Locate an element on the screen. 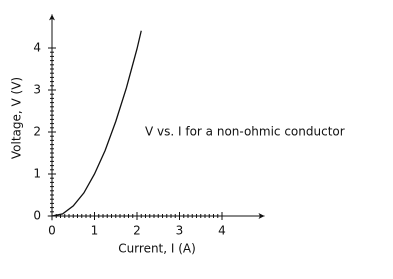 The image size is (393, 279). x-tick-label: 0 is located at coordinates (52, 231).